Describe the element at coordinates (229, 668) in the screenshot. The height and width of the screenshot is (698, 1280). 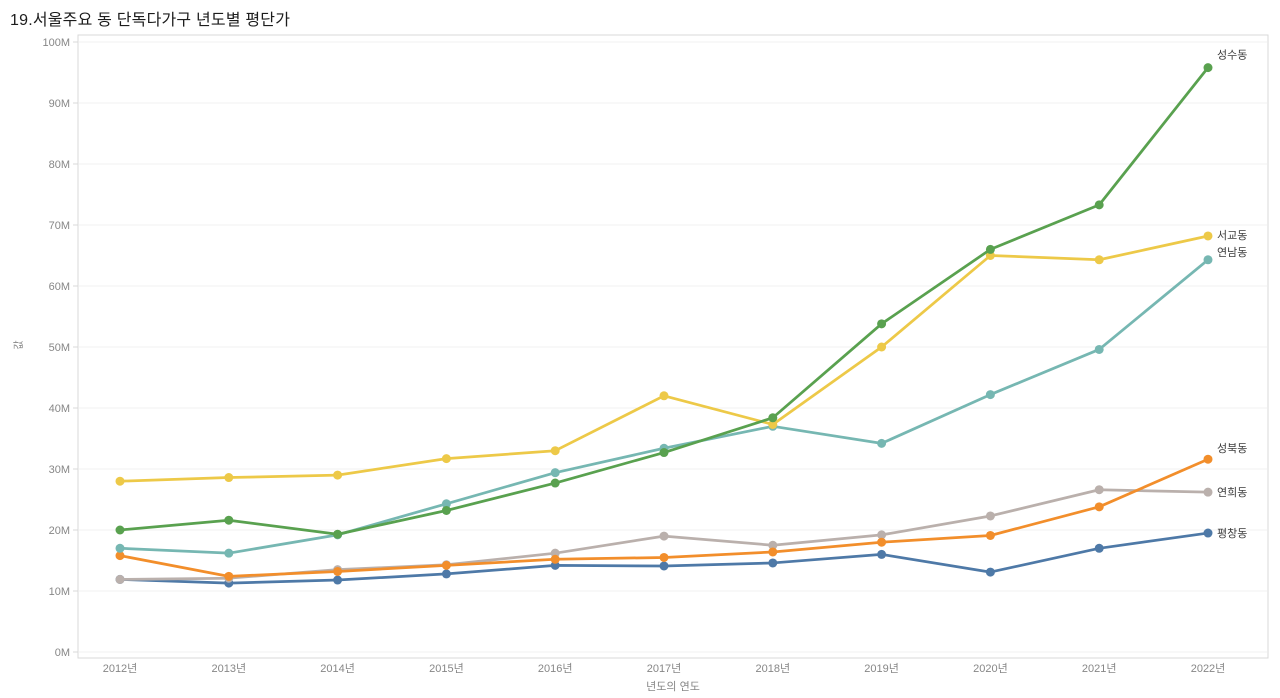
I see `x-tick-label: 2013년` at that location.